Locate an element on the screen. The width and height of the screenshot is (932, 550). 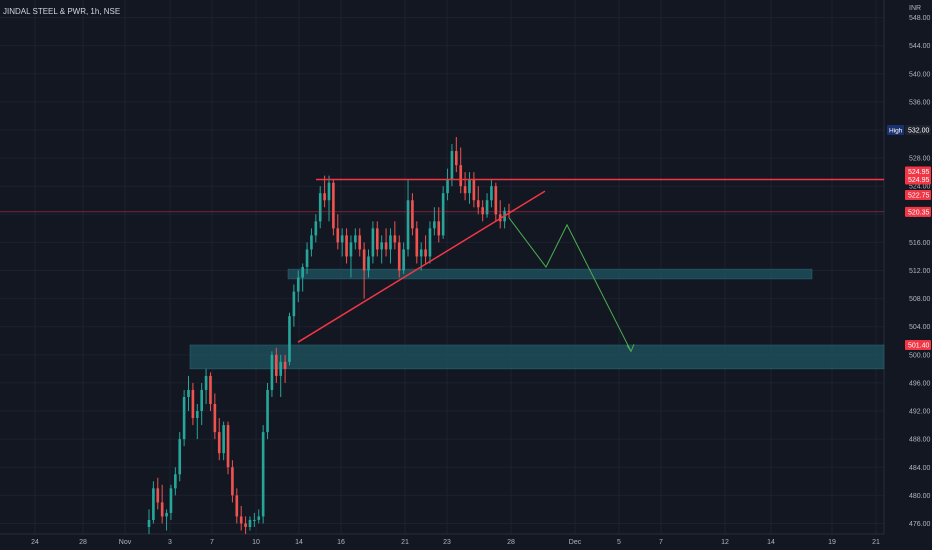
y-tick-label: 492.00 is located at coordinates (920, 412).